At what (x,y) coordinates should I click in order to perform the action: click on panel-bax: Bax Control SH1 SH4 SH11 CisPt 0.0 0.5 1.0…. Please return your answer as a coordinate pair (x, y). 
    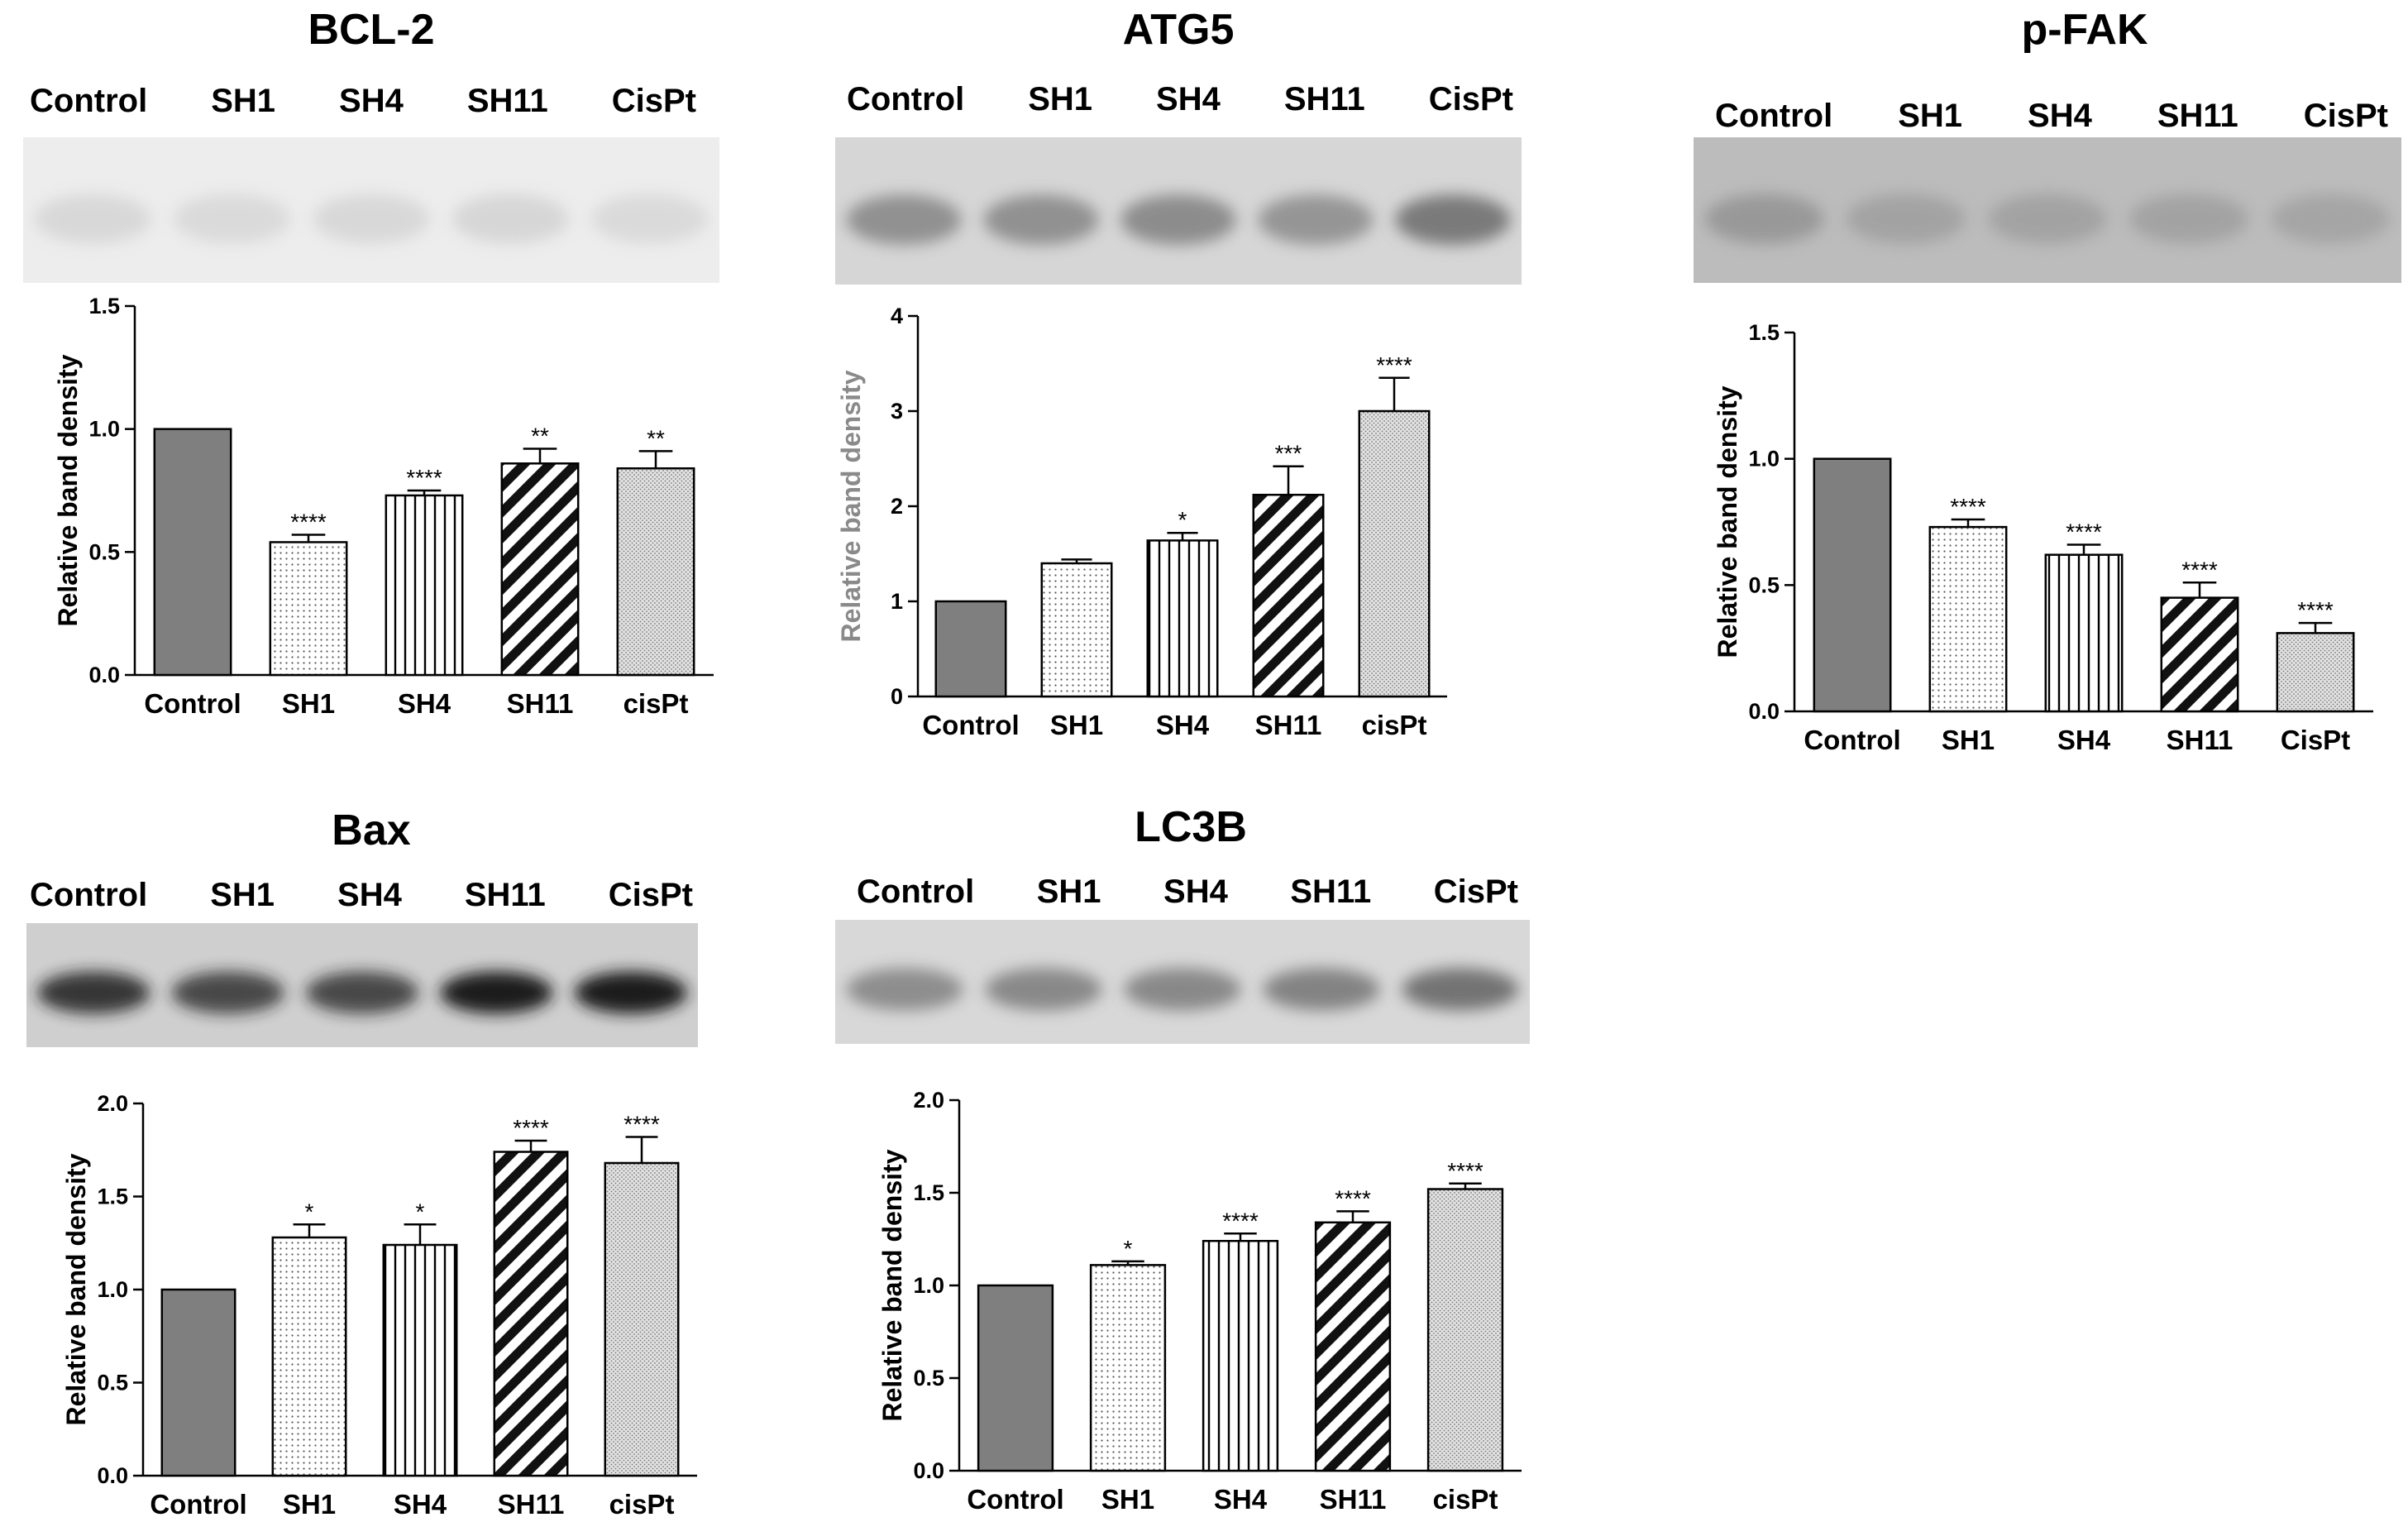
    Looking at the image, I should click on (371, 1158).